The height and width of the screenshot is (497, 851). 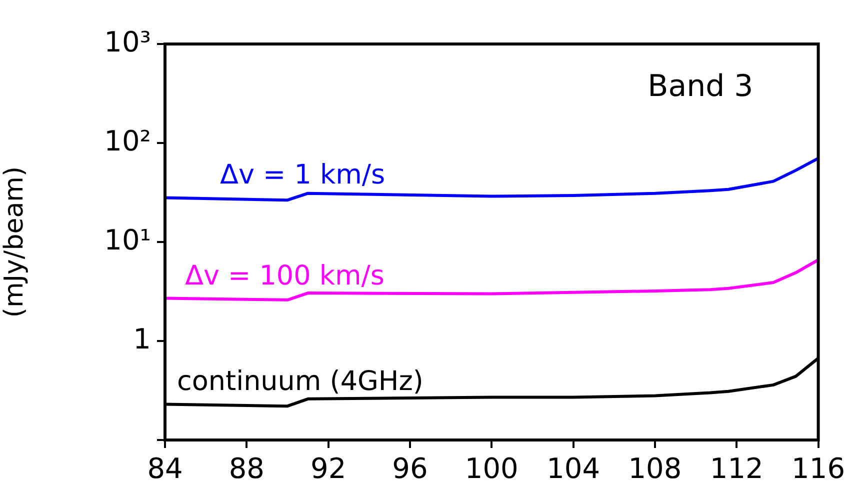 I want to click on series-label: Δv = 1 km/s, so click(x=303, y=175).